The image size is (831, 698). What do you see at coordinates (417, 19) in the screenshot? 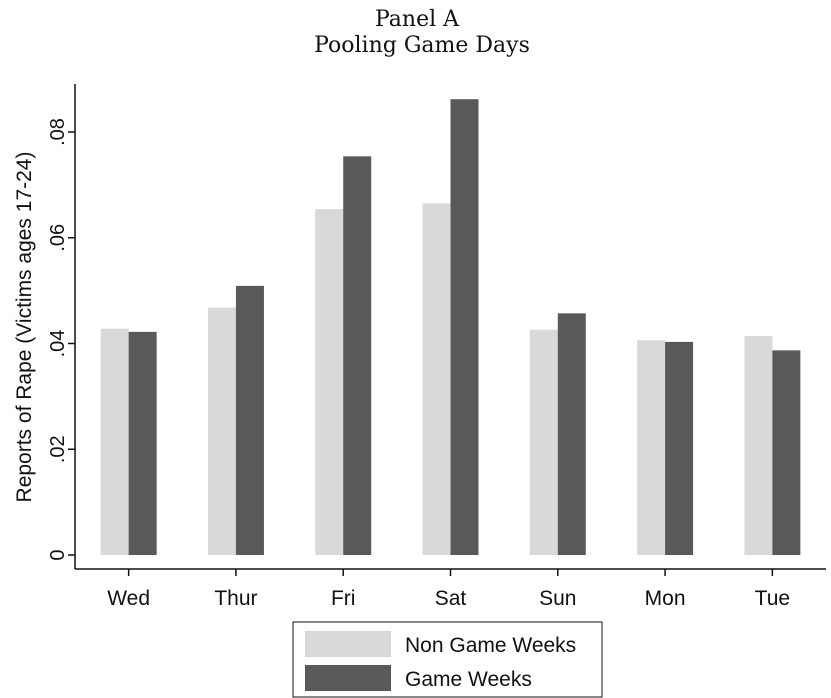
I see `chart-title: Panel A` at bounding box center [417, 19].